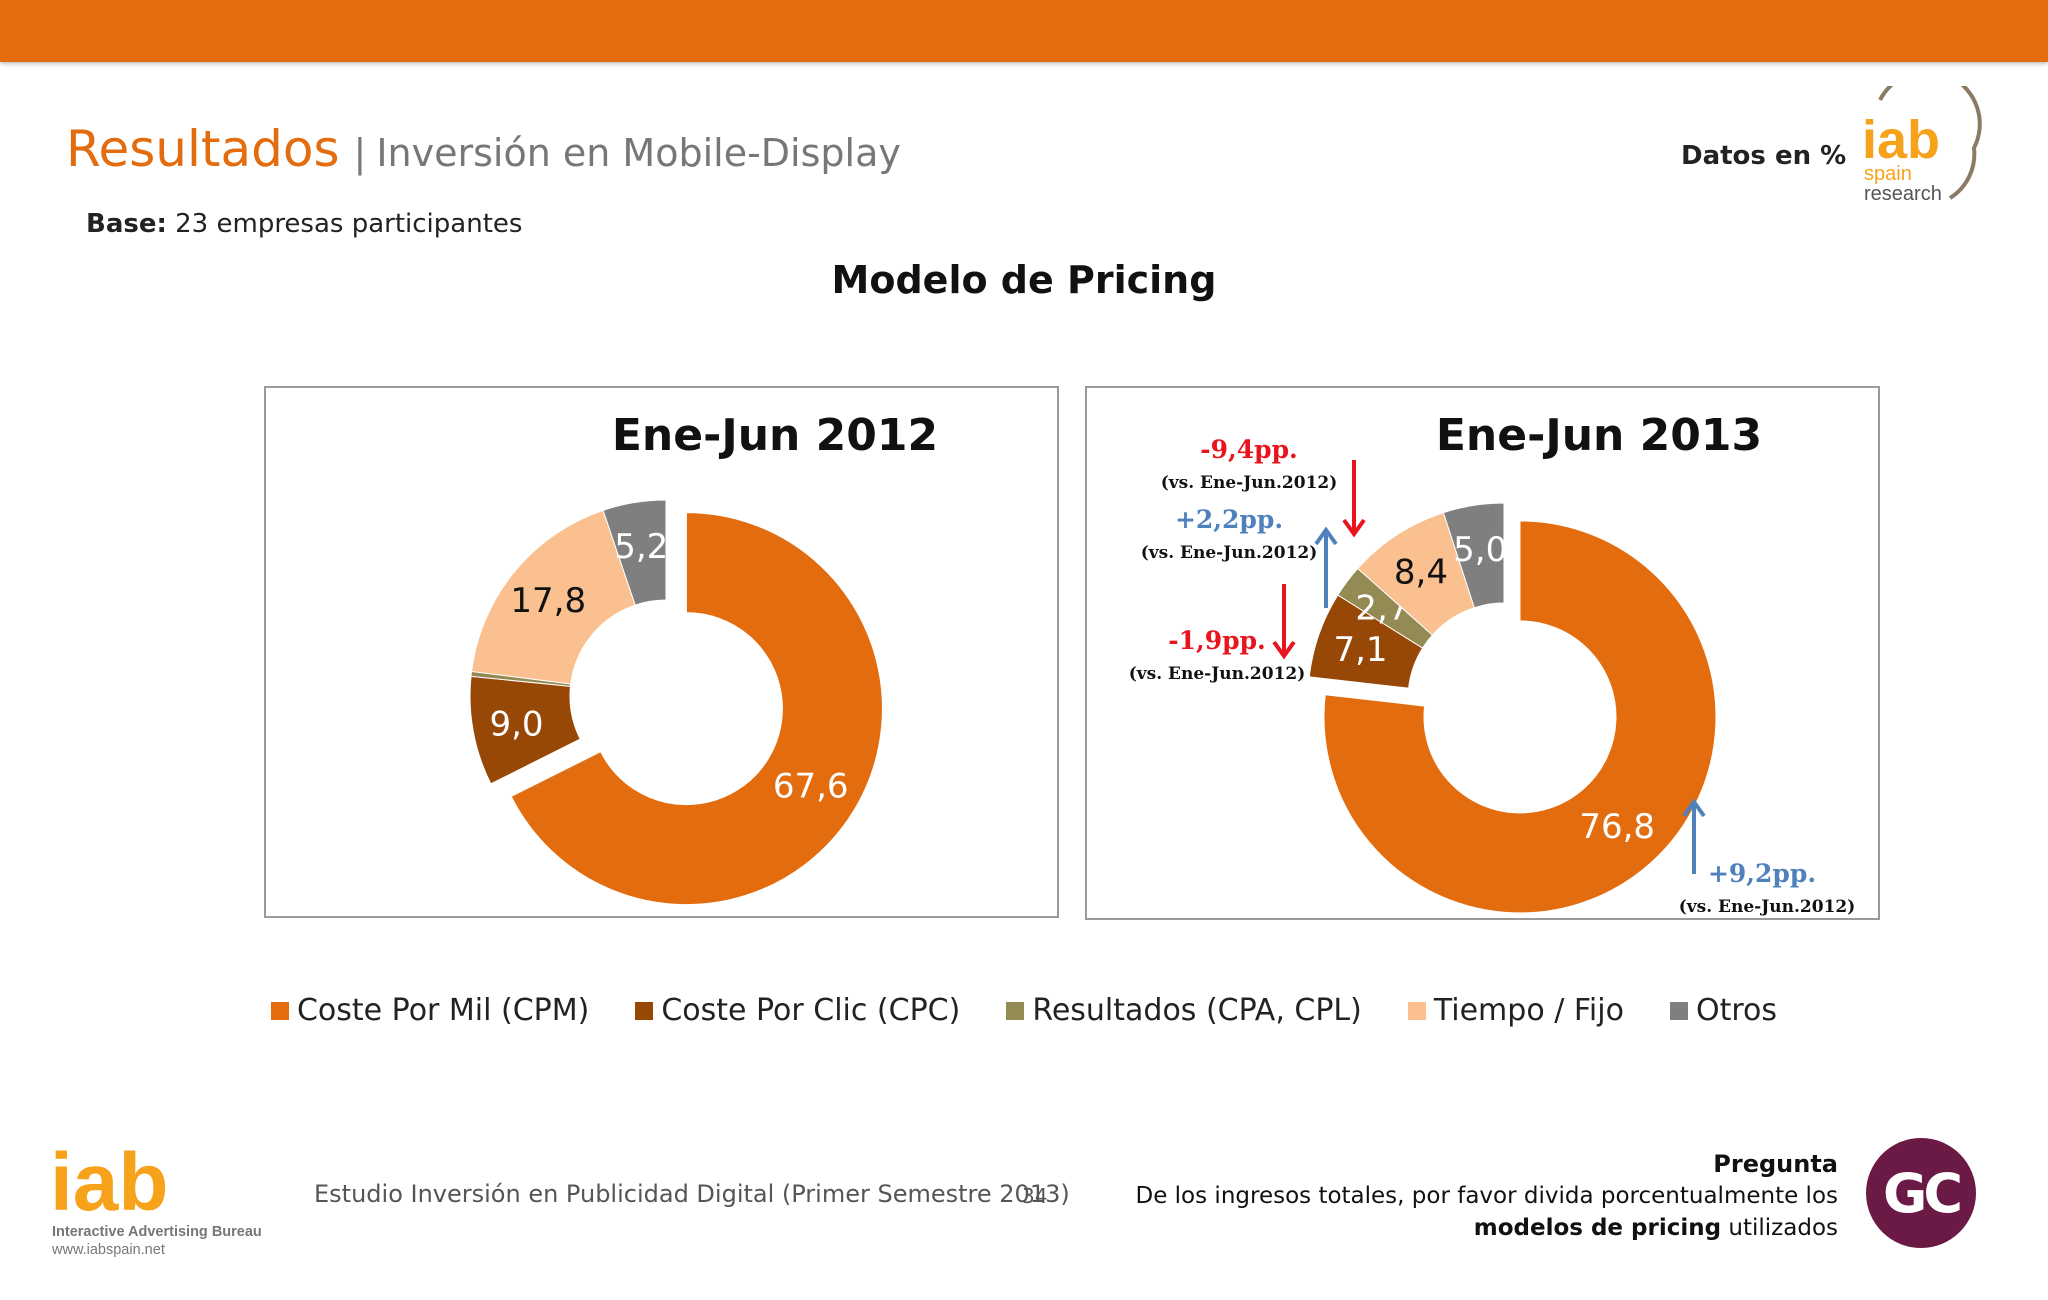 The image size is (2048, 1300). I want to click on footer-logo-iab: iab, so click(109, 1182).